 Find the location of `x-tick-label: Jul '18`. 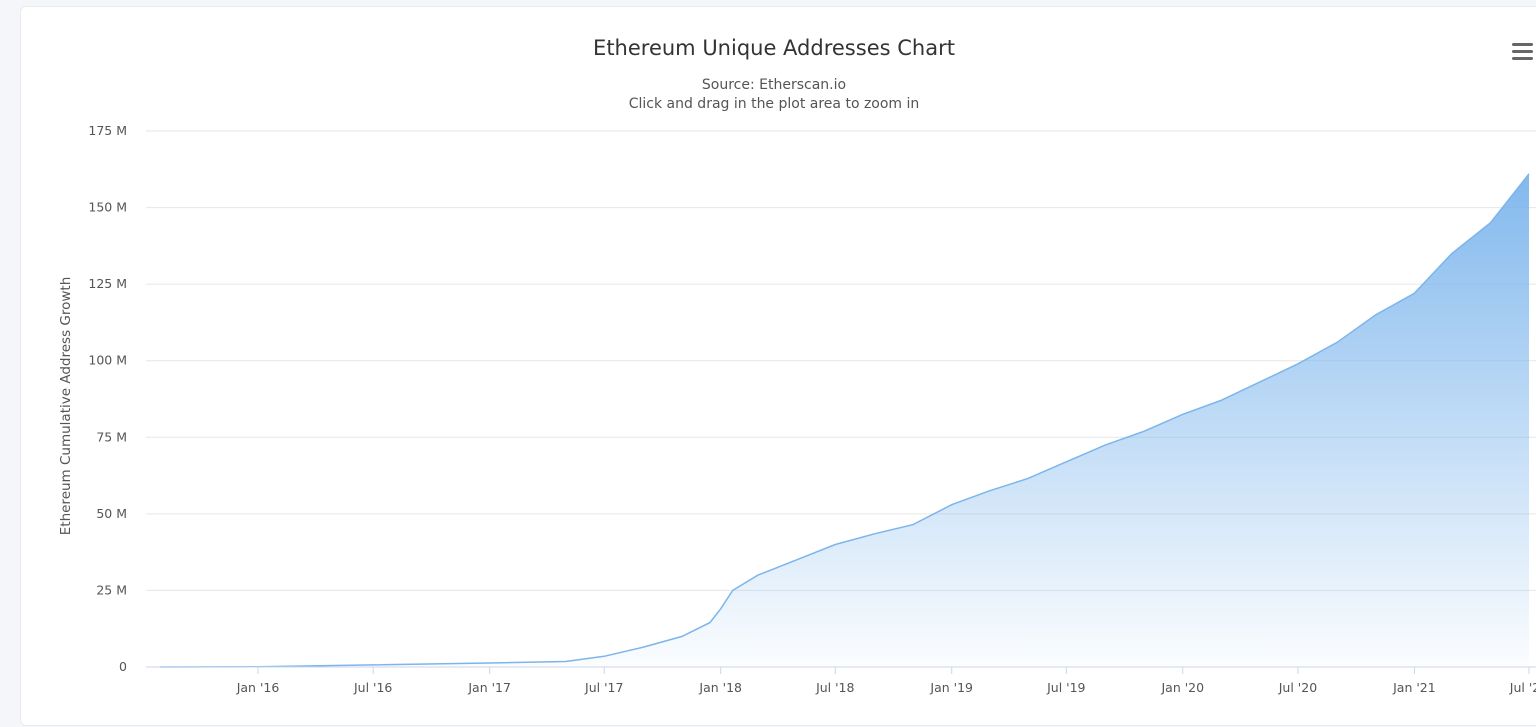

x-tick-label: Jul '18 is located at coordinates (834, 687).